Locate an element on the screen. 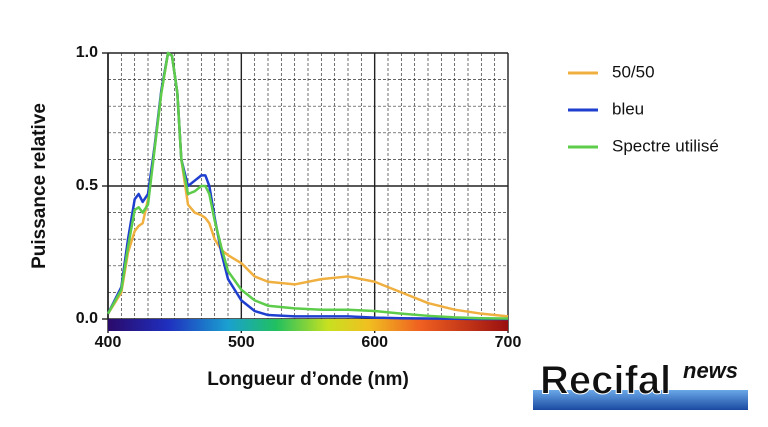 This screenshot has height=427, width=768. x-axis-title: Longueur d’onde (nm) is located at coordinates (308, 379).